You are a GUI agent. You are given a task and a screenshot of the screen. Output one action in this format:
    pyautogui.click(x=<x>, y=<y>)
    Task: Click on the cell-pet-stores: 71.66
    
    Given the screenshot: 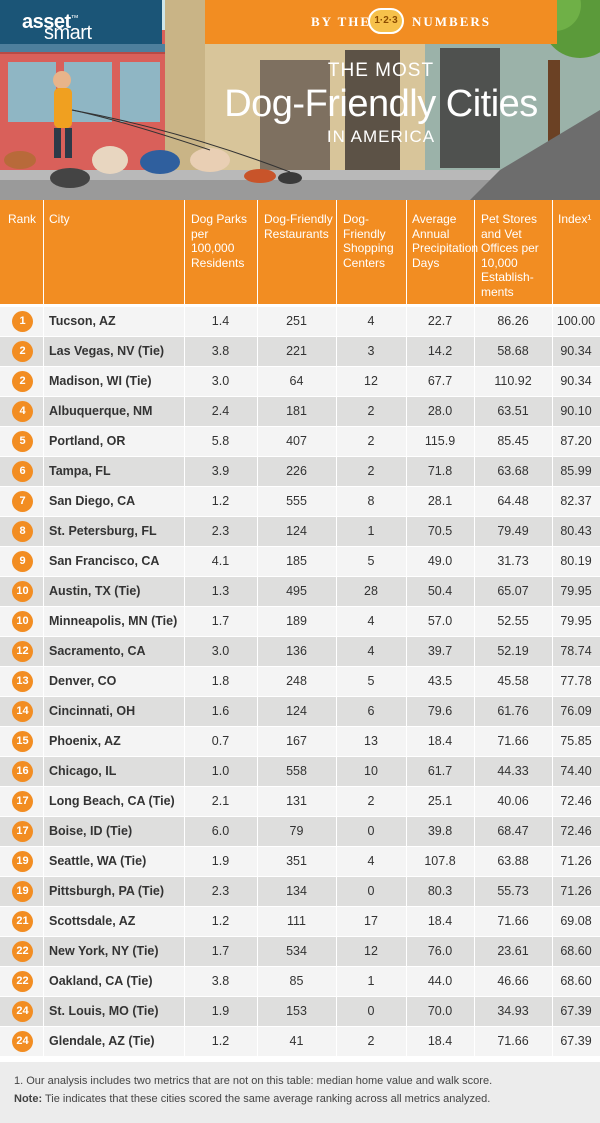 What is the action you would take?
    pyautogui.click(x=513, y=921)
    